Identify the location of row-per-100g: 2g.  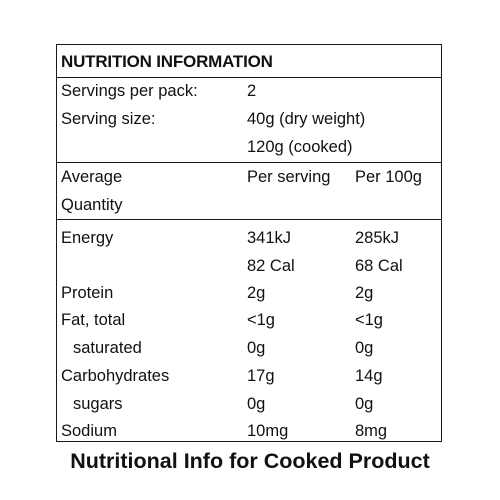
(364, 293).